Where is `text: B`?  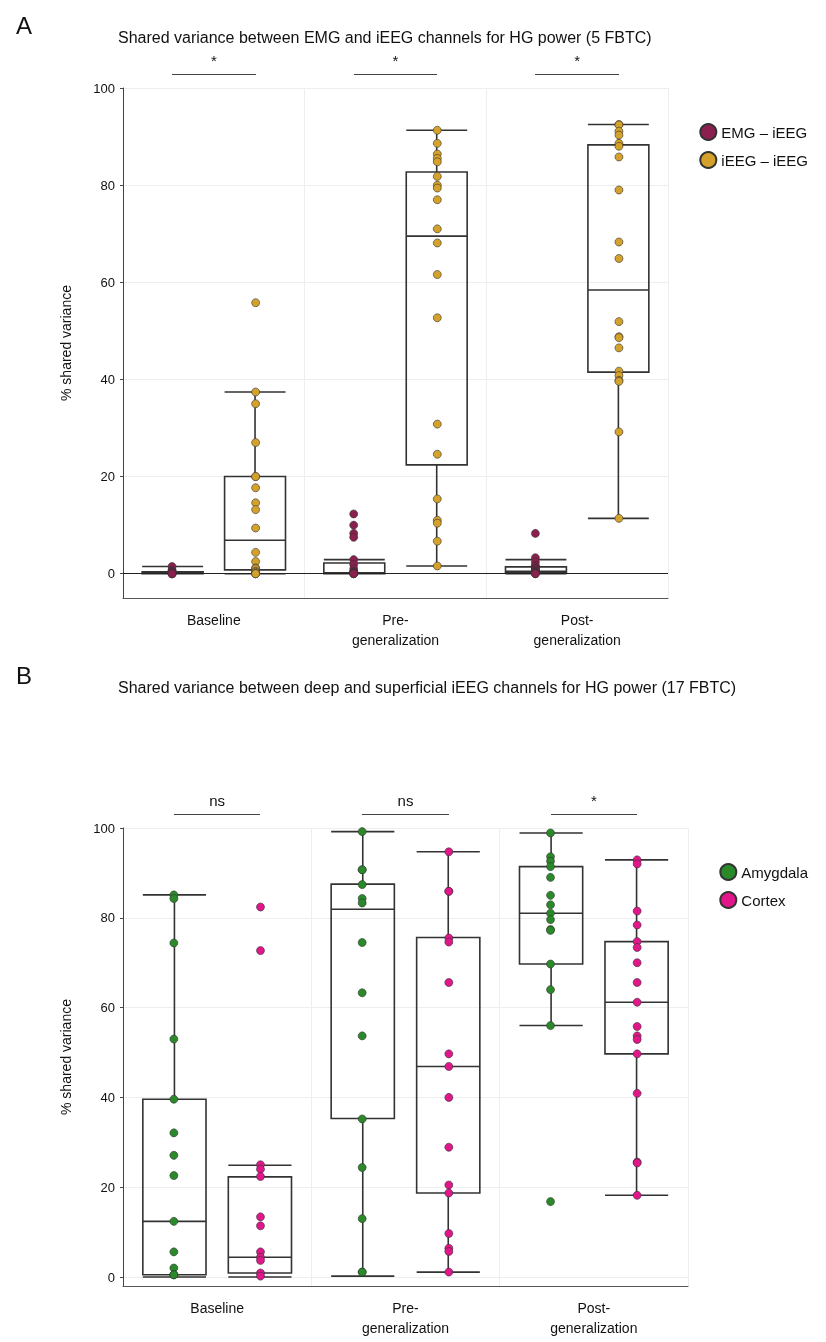
text: B is located at coordinates (24, 676).